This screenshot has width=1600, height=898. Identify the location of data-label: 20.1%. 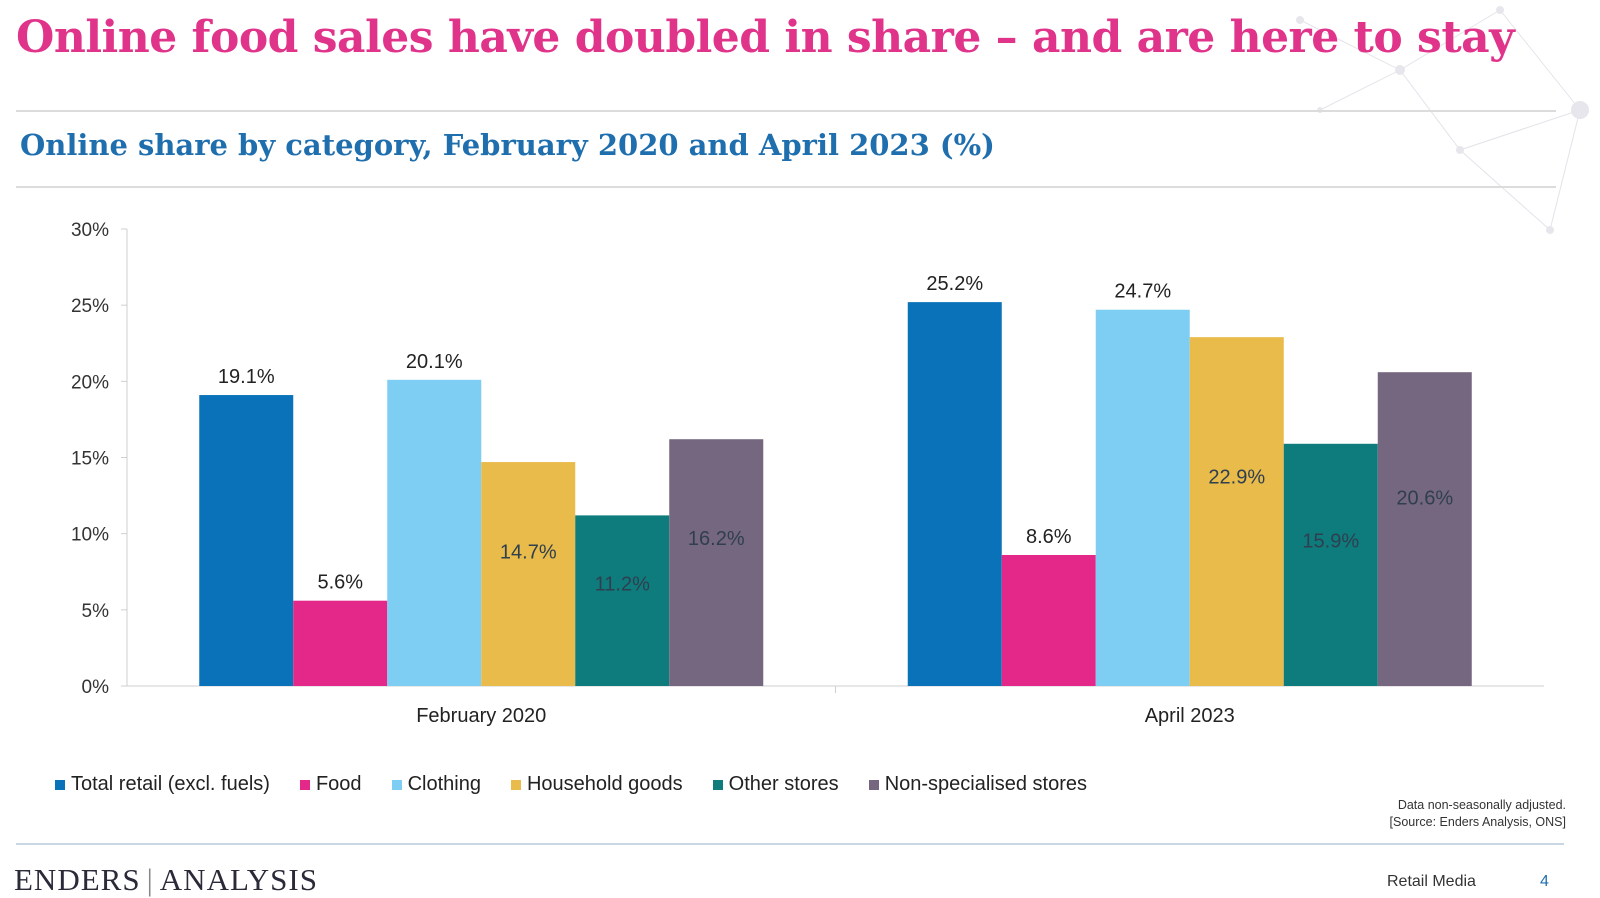
(434, 362).